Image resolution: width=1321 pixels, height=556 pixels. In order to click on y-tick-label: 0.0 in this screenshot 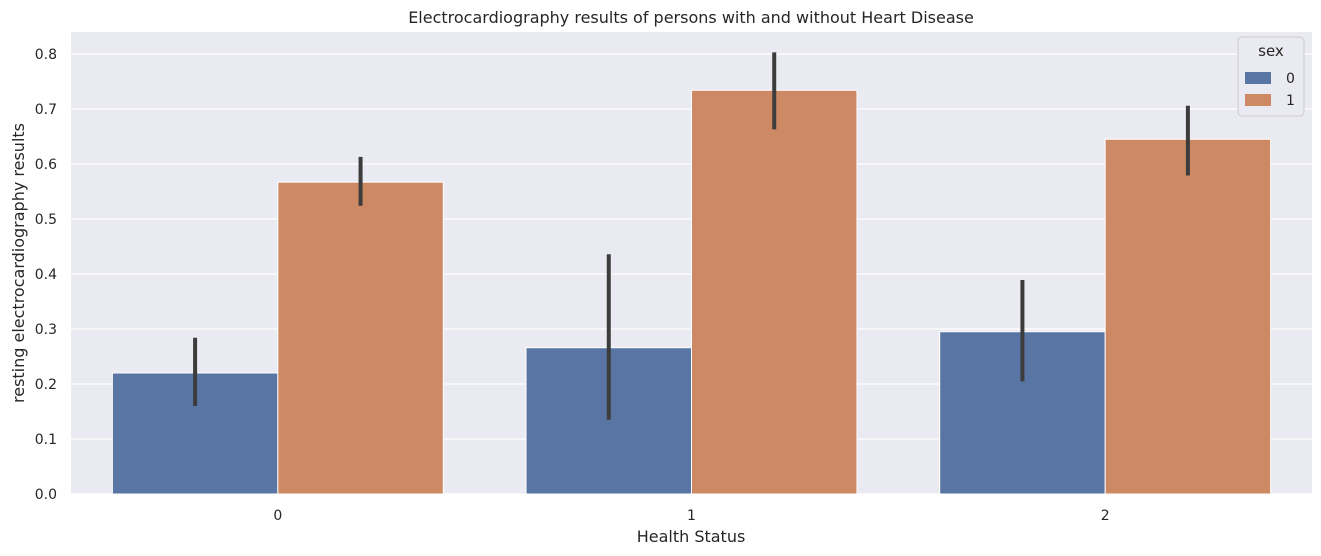, I will do `click(46, 495)`.